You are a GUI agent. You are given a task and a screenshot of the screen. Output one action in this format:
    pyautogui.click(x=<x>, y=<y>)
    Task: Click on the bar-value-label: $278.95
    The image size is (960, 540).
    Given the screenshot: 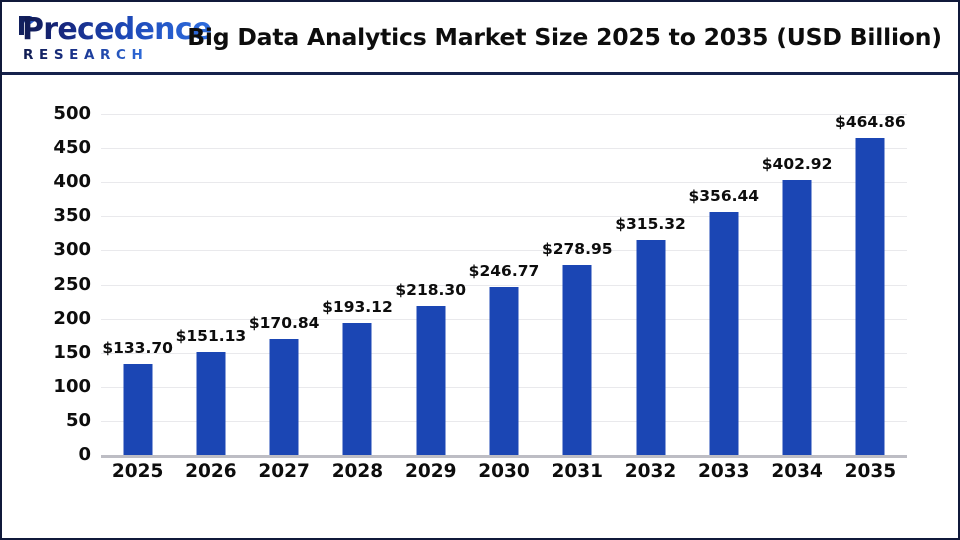 What is the action you would take?
    pyautogui.click(x=577, y=248)
    